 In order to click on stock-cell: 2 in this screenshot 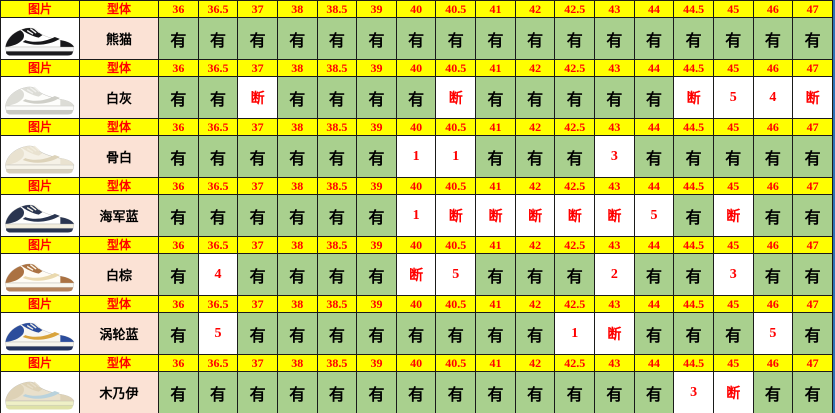, I will do `click(614, 274)`.